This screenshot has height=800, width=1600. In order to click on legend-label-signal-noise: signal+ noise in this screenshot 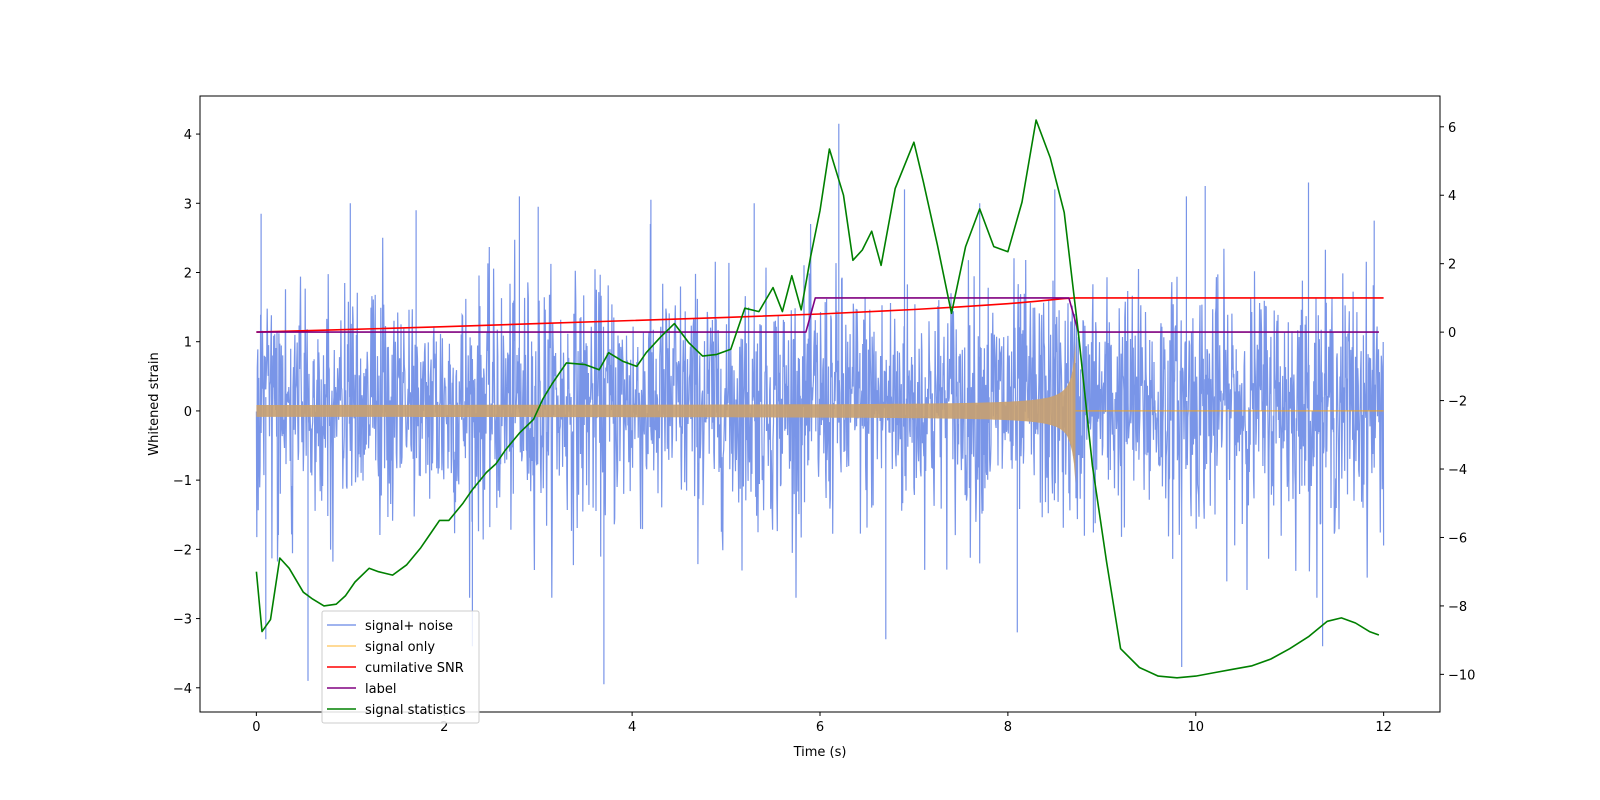, I will do `click(409, 626)`.